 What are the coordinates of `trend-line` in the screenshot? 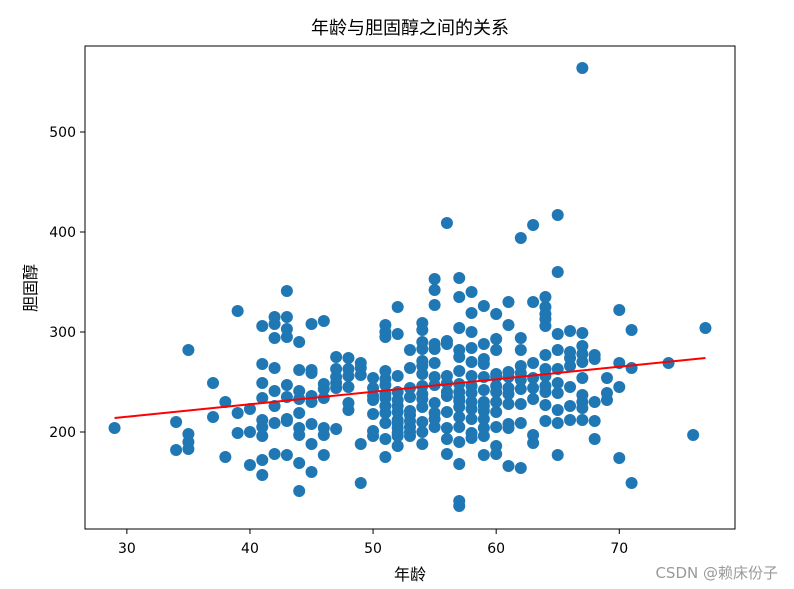 It's located at (410, 388).